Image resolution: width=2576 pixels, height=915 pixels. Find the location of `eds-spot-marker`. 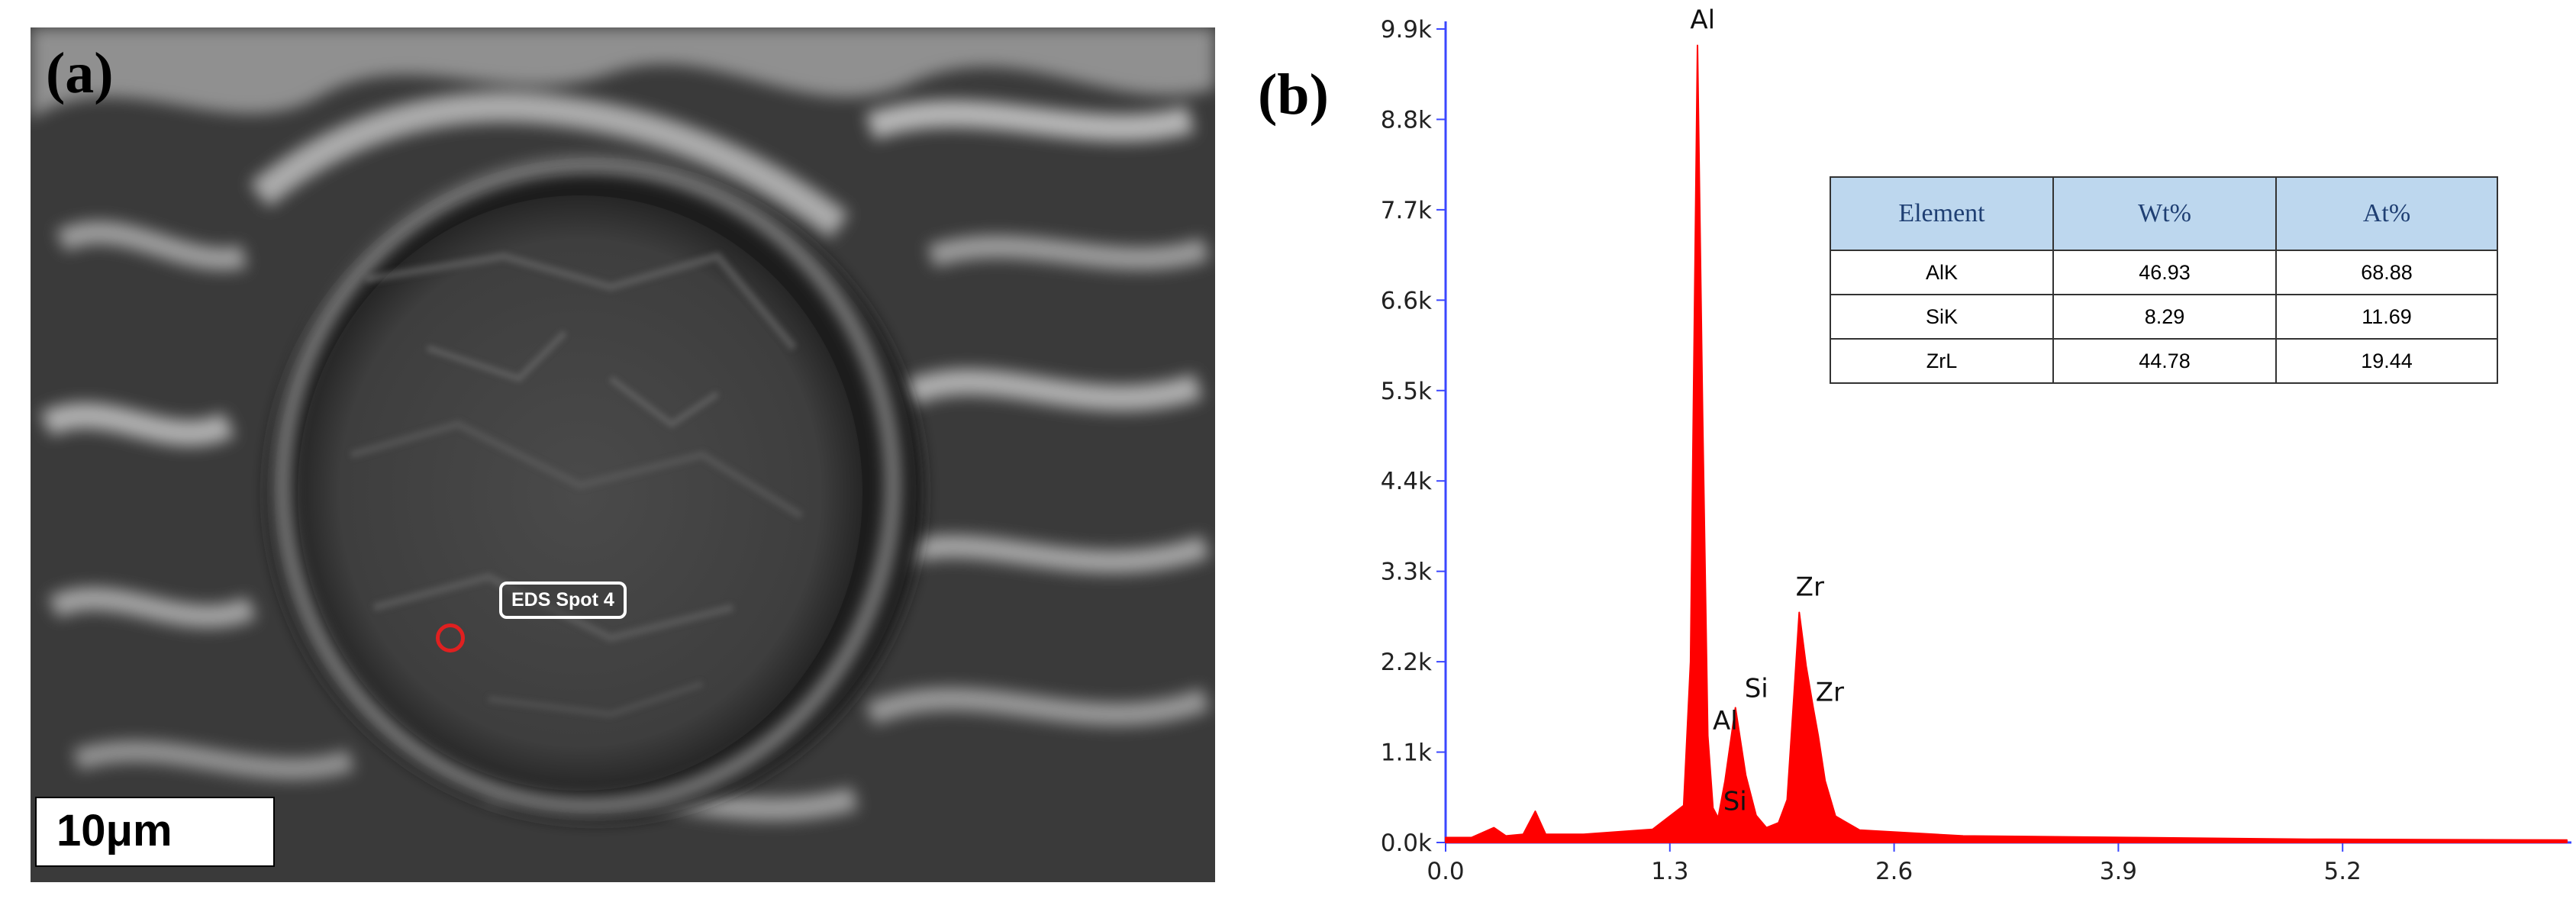

eds-spot-marker is located at coordinates (451, 637).